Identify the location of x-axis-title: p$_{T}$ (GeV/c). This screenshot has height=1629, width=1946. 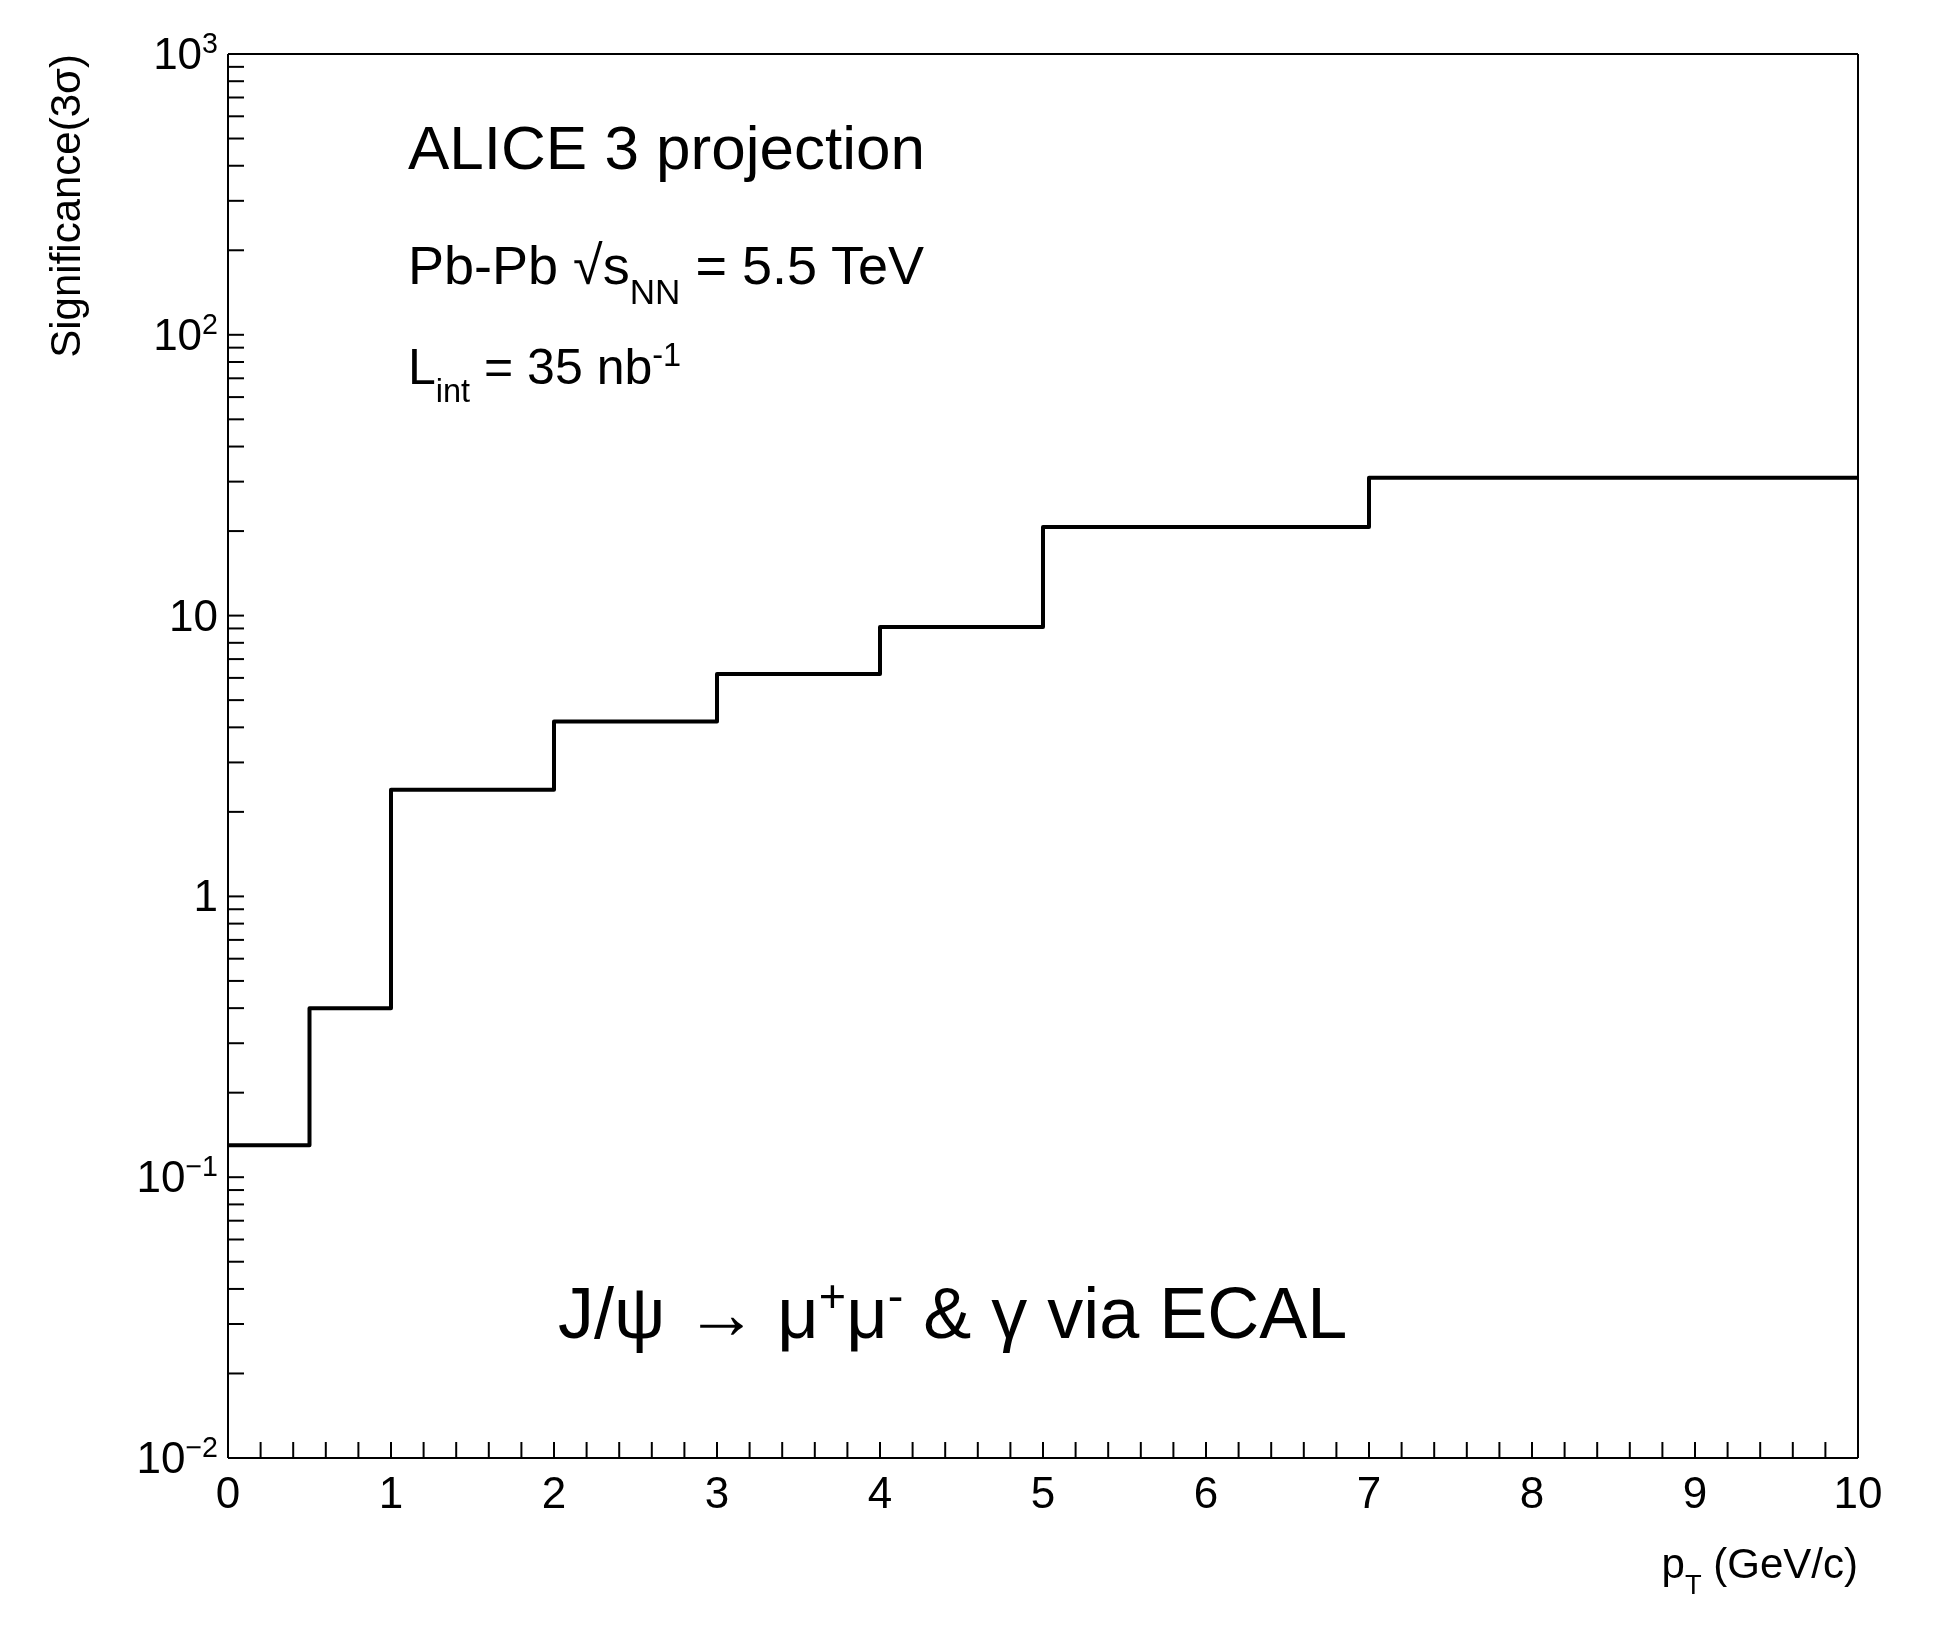
(1759, 1570).